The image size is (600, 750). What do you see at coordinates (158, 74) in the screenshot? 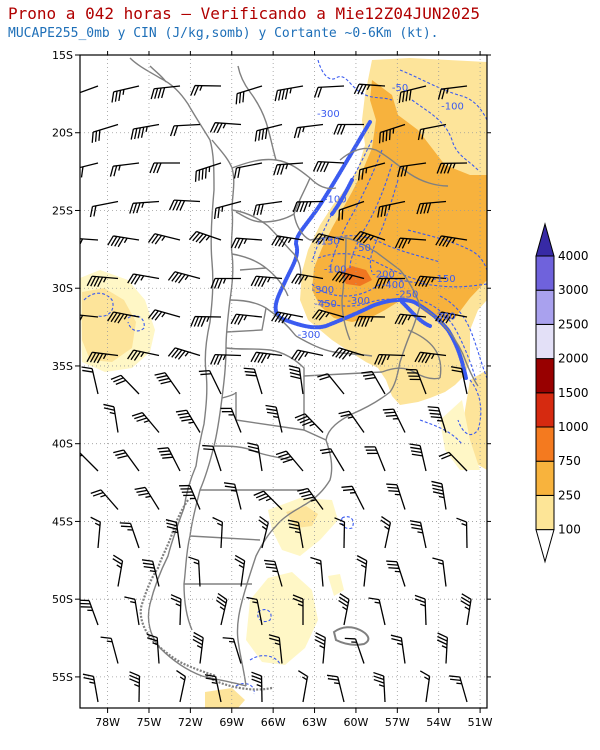
I see `lake` at bounding box center [158, 74].